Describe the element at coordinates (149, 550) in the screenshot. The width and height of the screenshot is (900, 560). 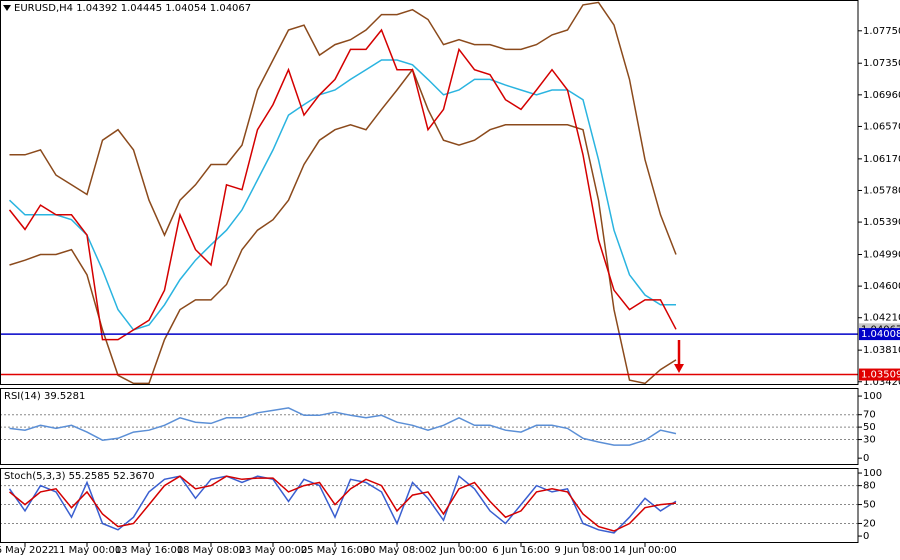
I see `x-tick-label: 13 May 16:00` at that location.